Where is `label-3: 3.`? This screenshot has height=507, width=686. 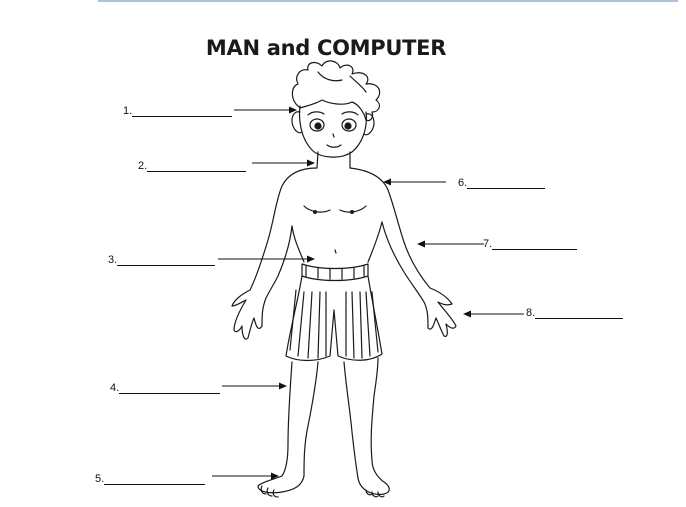 label-3: 3. is located at coordinates (162, 260).